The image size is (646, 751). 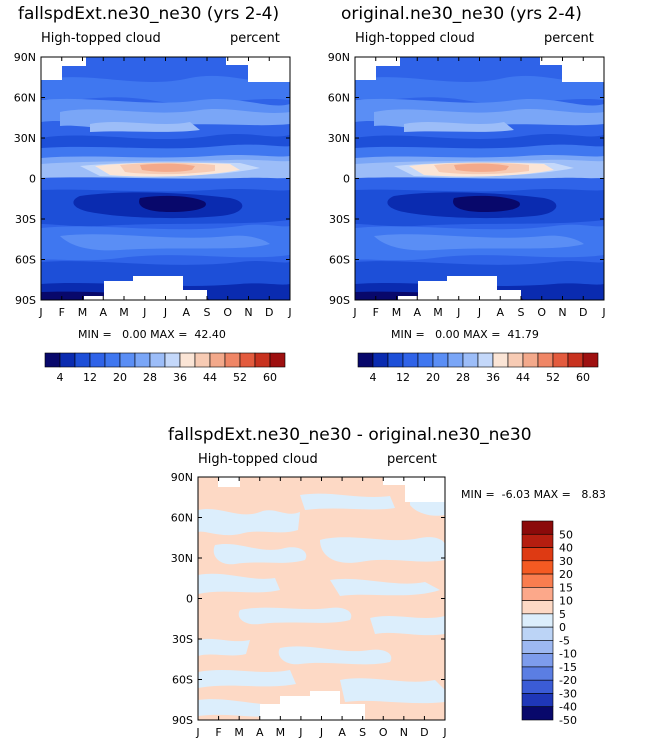 What do you see at coordinates (412, 459) in the screenshot?
I see `diff-right-label: percent` at bounding box center [412, 459].